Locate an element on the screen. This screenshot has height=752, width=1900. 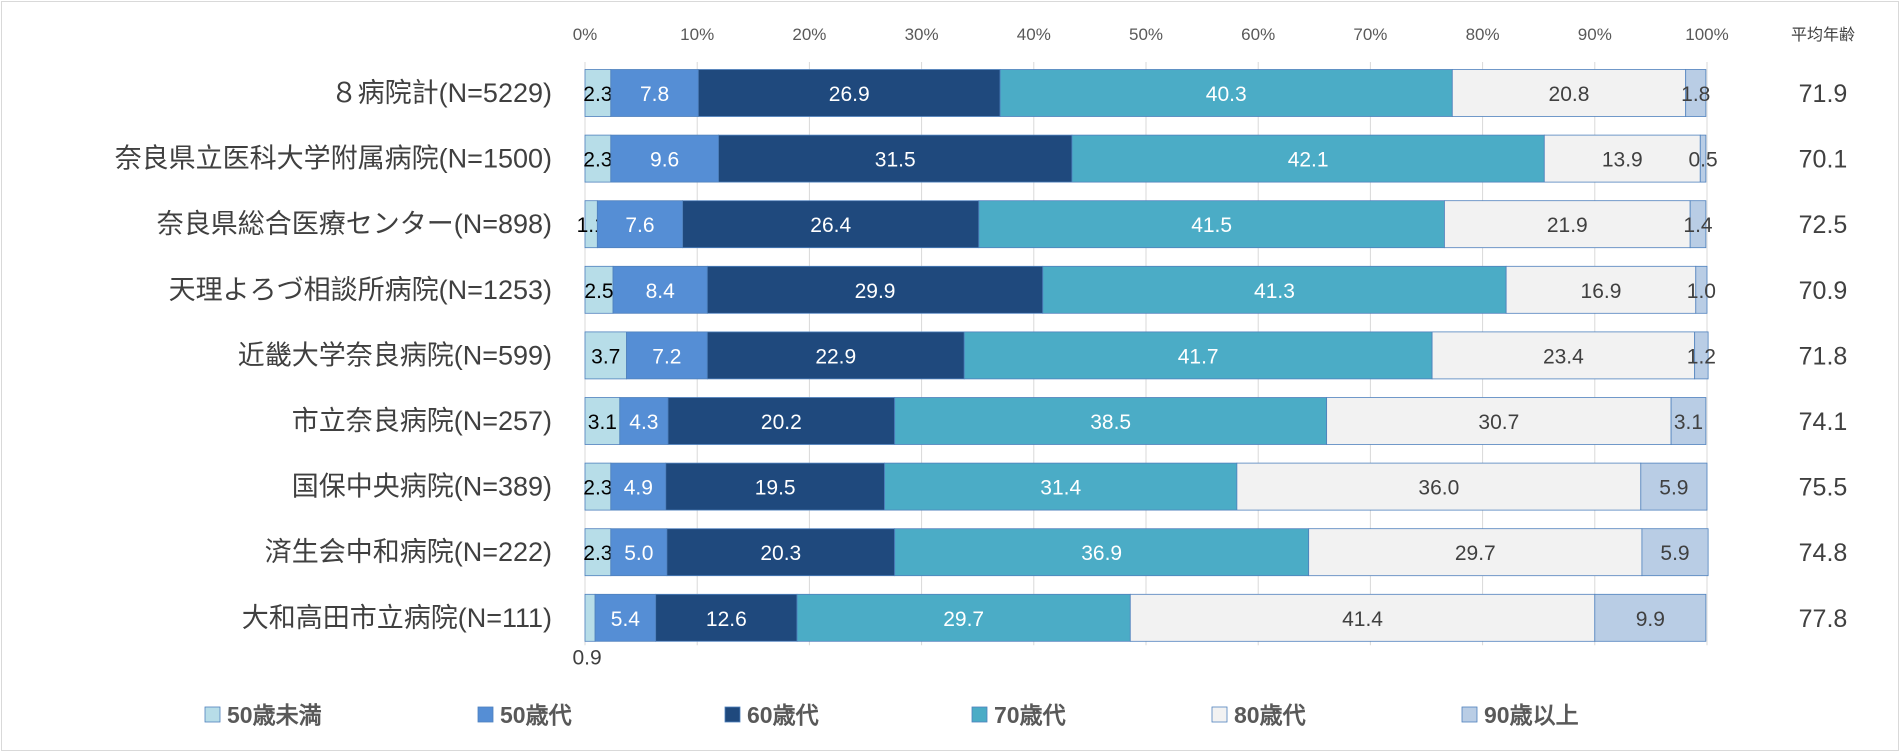
average-age-value: 71.9 is located at coordinates (1823, 94).